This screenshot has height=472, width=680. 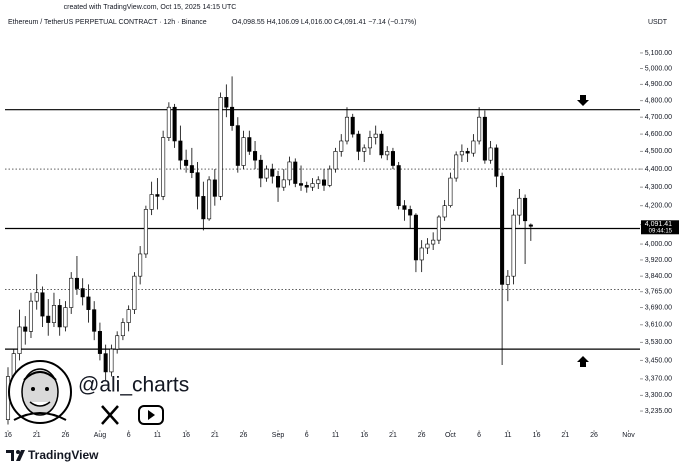 I want to click on y-tick-label: 5,000.00, so click(x=658, y=68).